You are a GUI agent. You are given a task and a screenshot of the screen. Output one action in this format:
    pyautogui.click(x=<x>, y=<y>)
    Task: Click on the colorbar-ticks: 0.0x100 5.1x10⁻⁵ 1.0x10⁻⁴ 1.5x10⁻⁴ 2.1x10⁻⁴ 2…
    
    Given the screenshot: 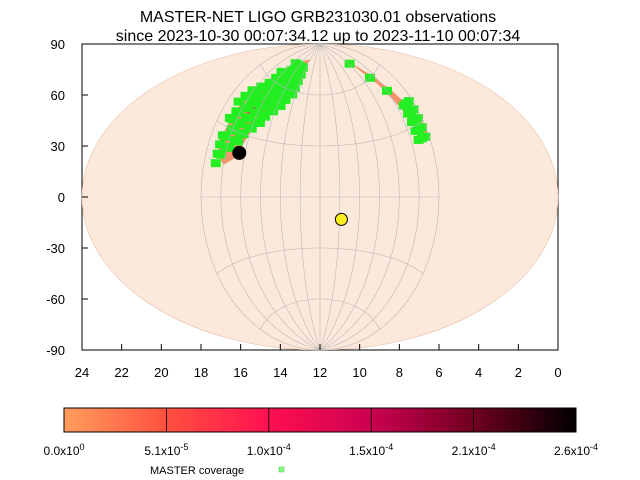 What is the action you would take?
    pyautogui.click(x=320, y=433)
    